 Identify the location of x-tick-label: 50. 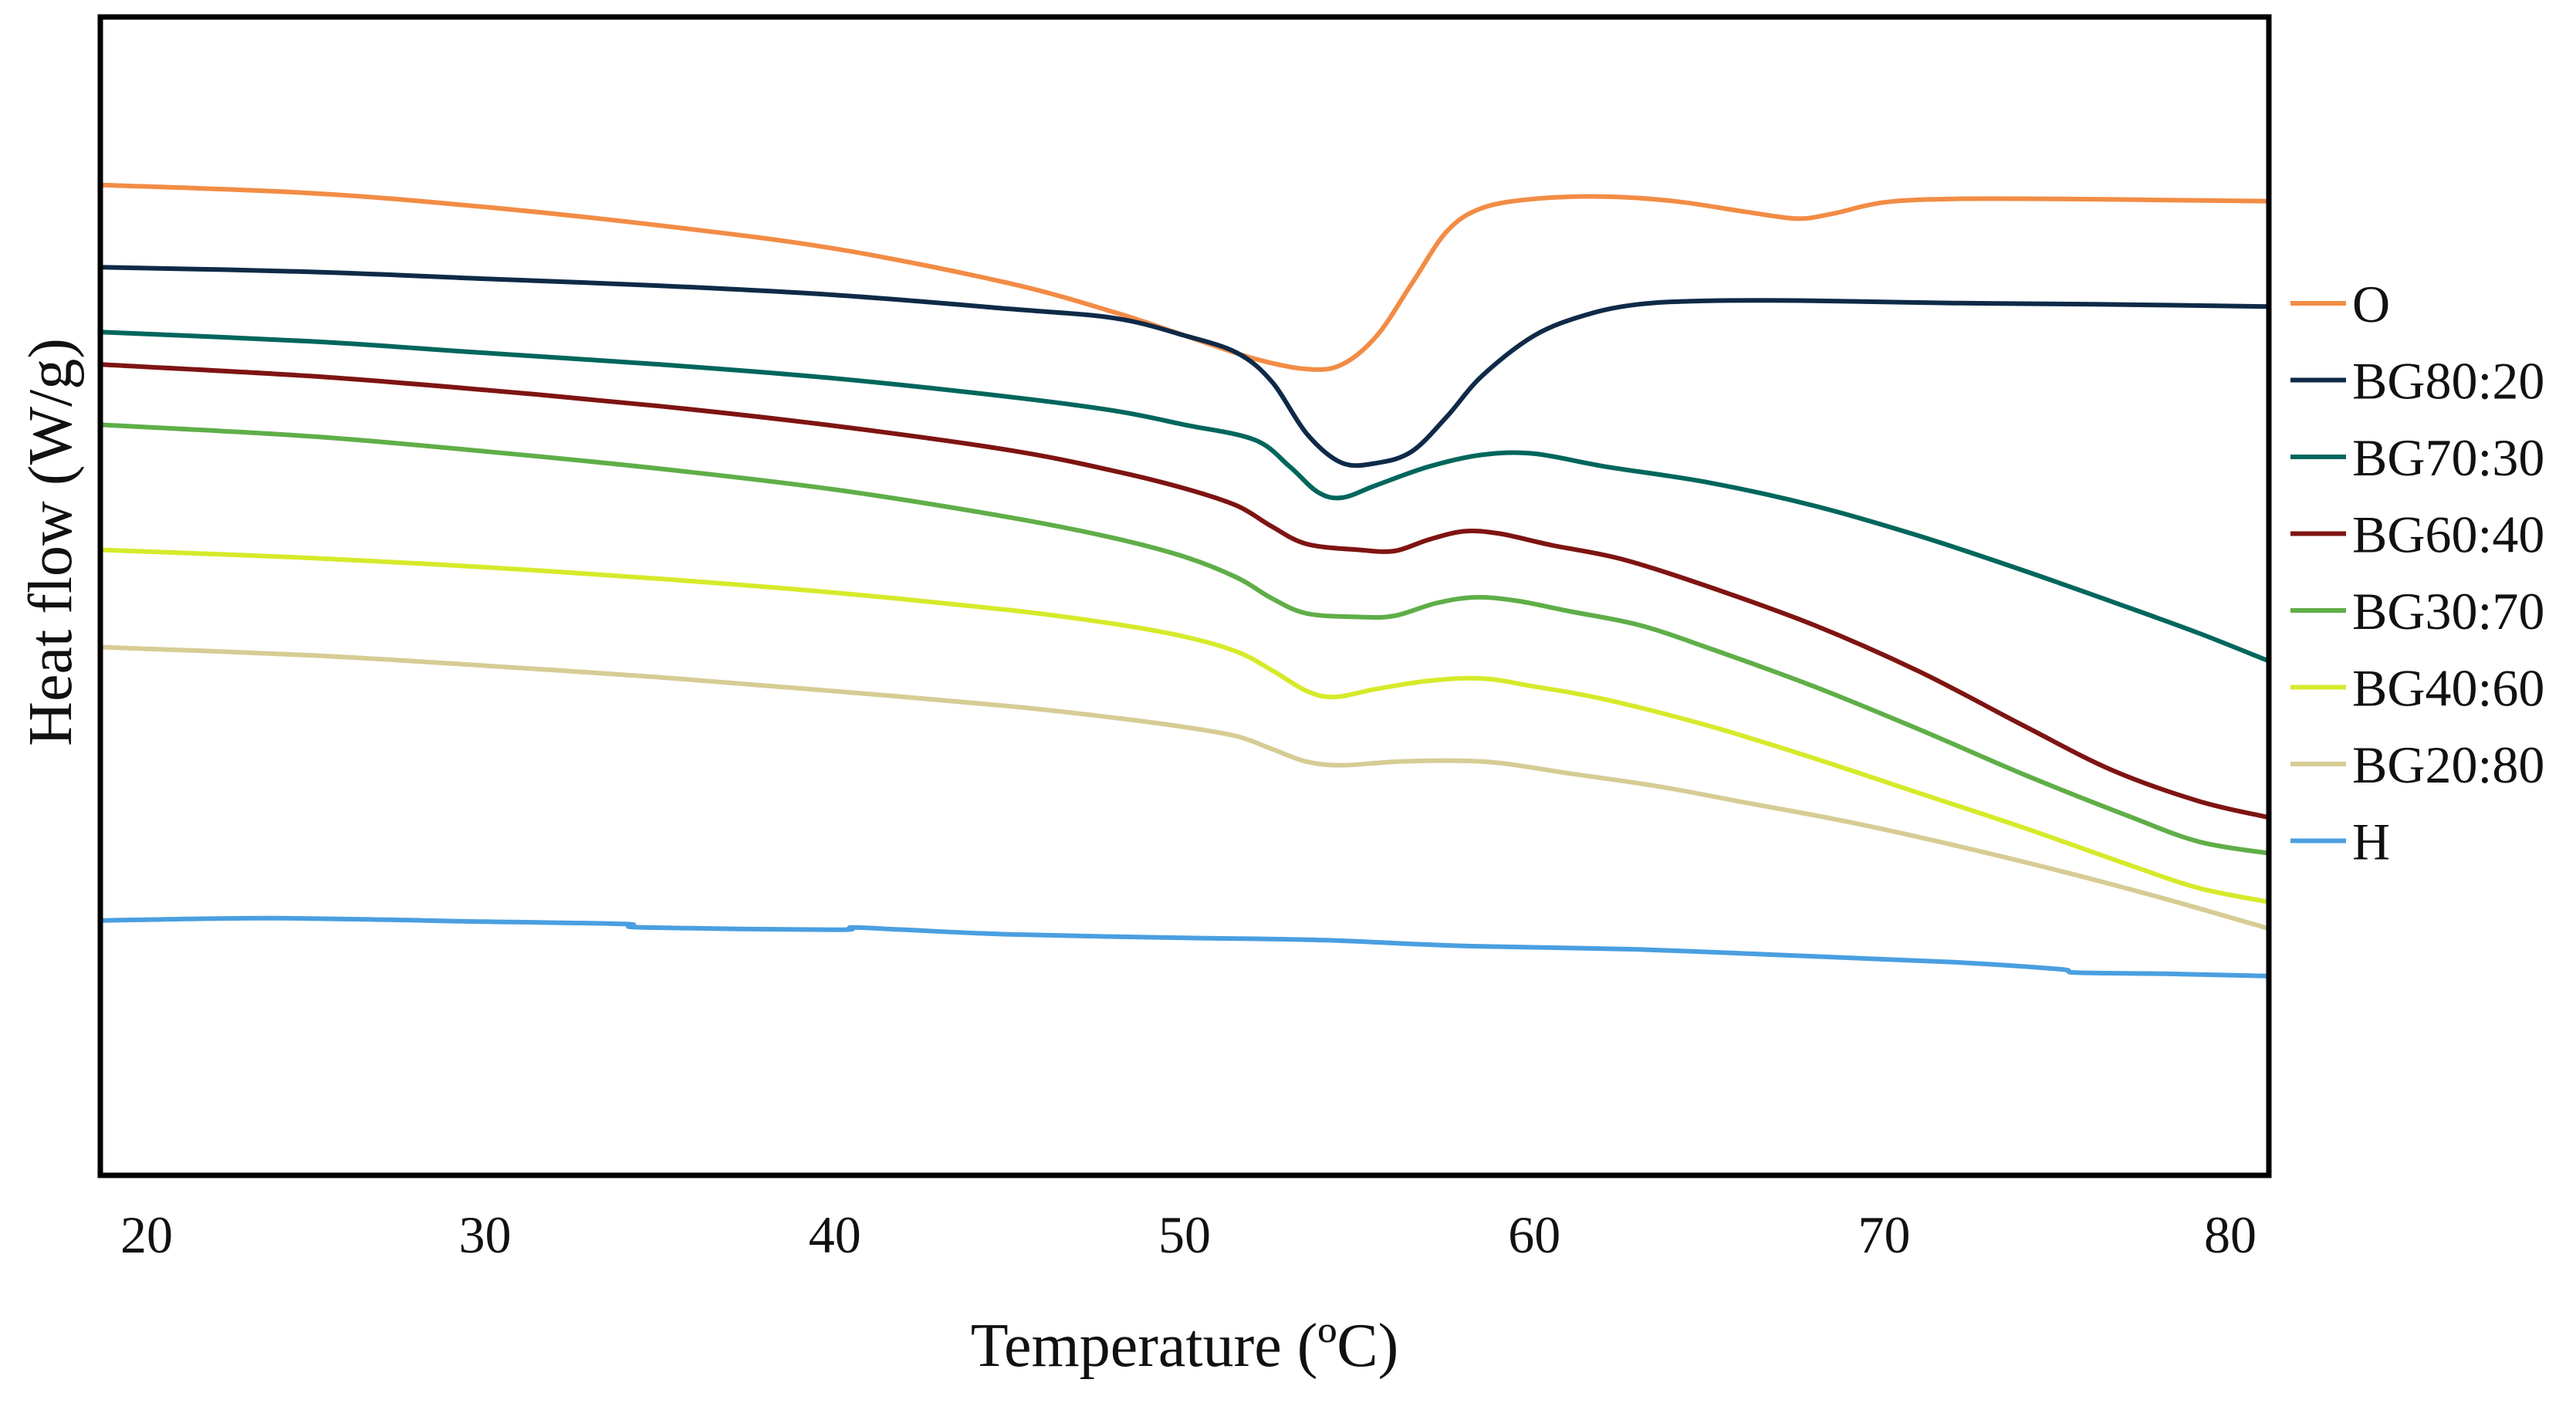
(1184, 1234).